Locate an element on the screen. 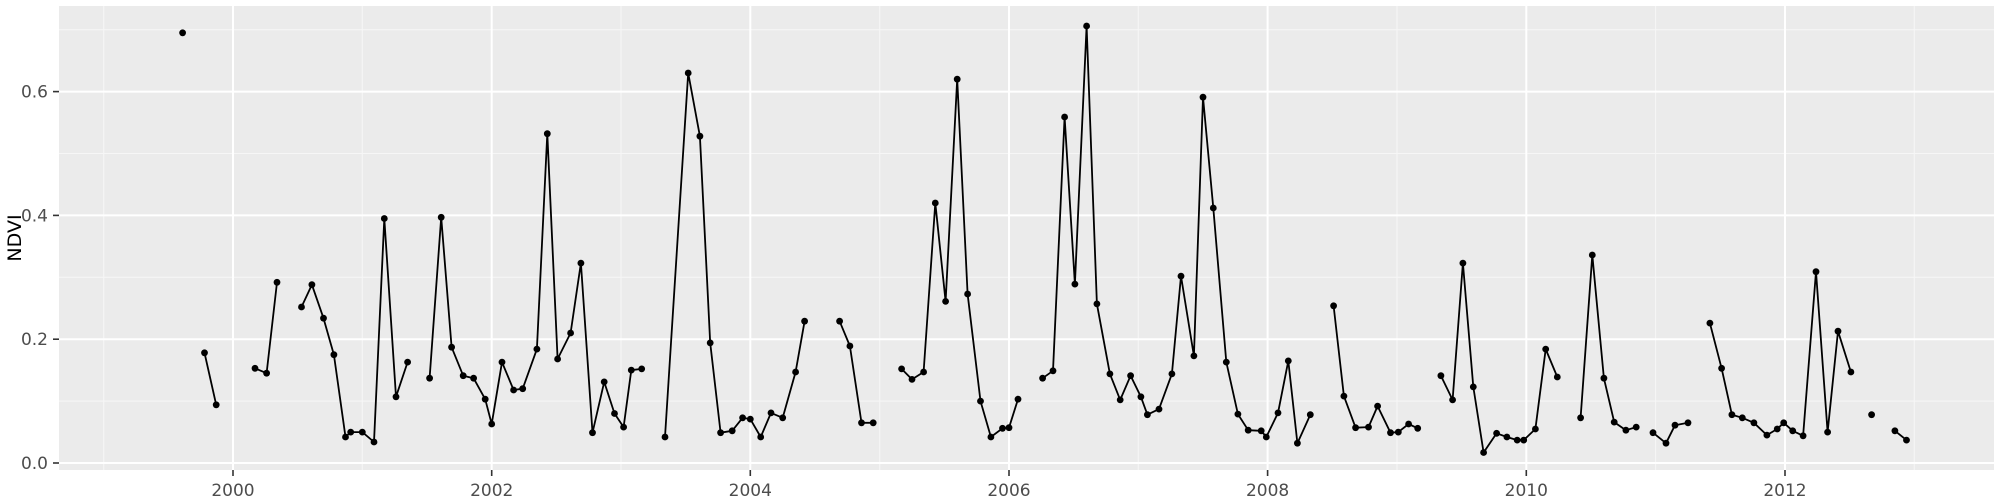 Image resolution: width=2000 pixels, height=500 pixels. x-tick-label: 2006 is located at coordinates (1008, 490).